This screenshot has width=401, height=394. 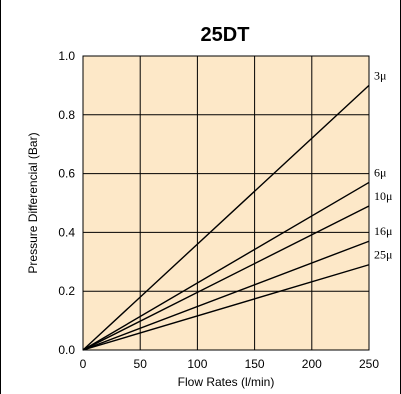 I want to click on series-label: 3μ, so click(x=380, y=75).